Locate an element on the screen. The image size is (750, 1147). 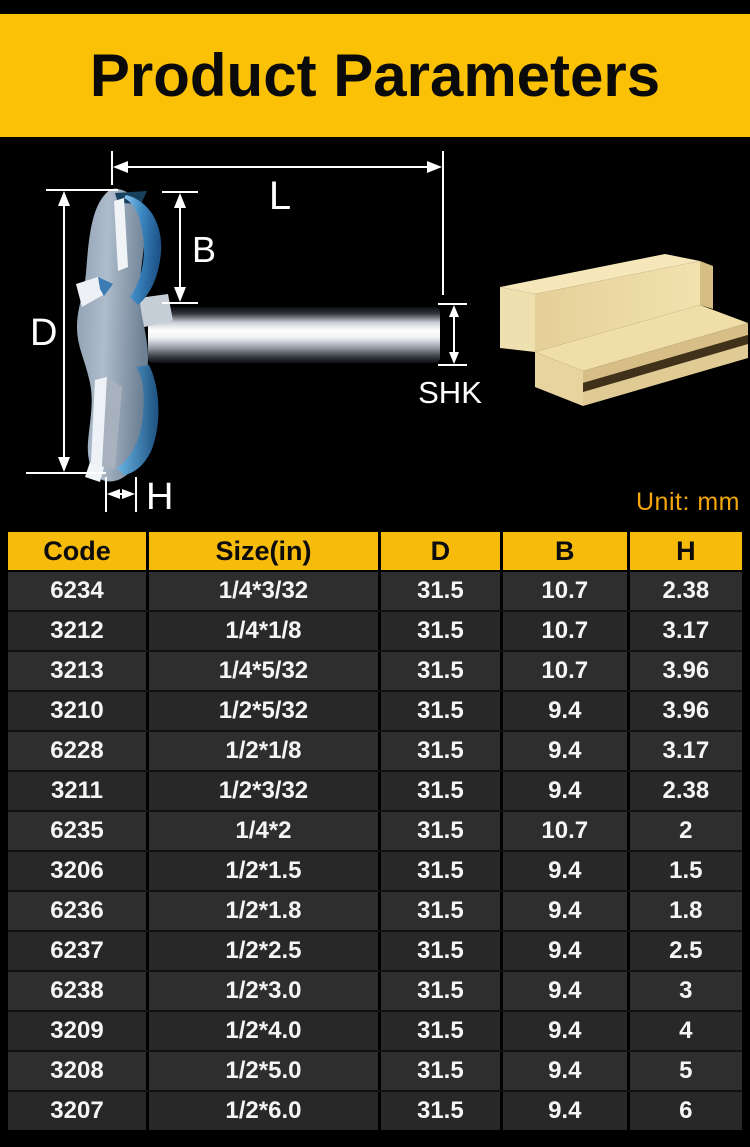
table-row: 6234 1/4*3/32 31.5 10.7 2.38 is located at coordinates (375, 590).